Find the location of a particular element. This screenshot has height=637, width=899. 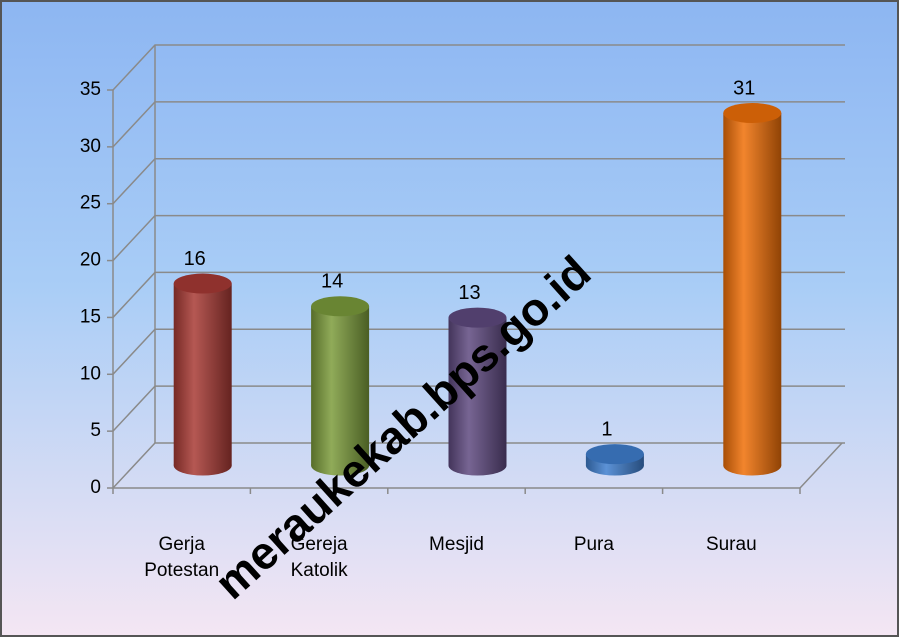

y-tick-label: 20 is located at coordinates (90, 260).